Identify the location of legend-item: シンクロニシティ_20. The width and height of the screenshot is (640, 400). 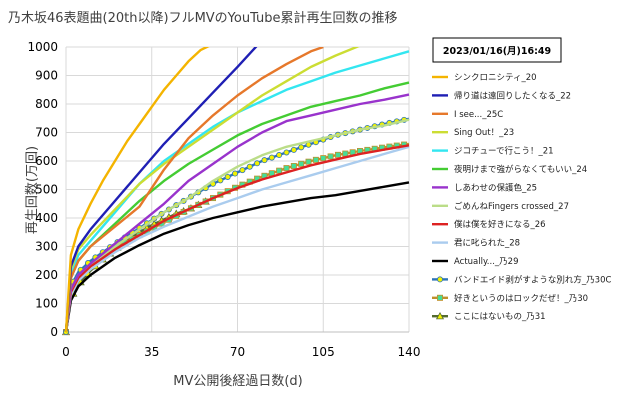
(484, 78).